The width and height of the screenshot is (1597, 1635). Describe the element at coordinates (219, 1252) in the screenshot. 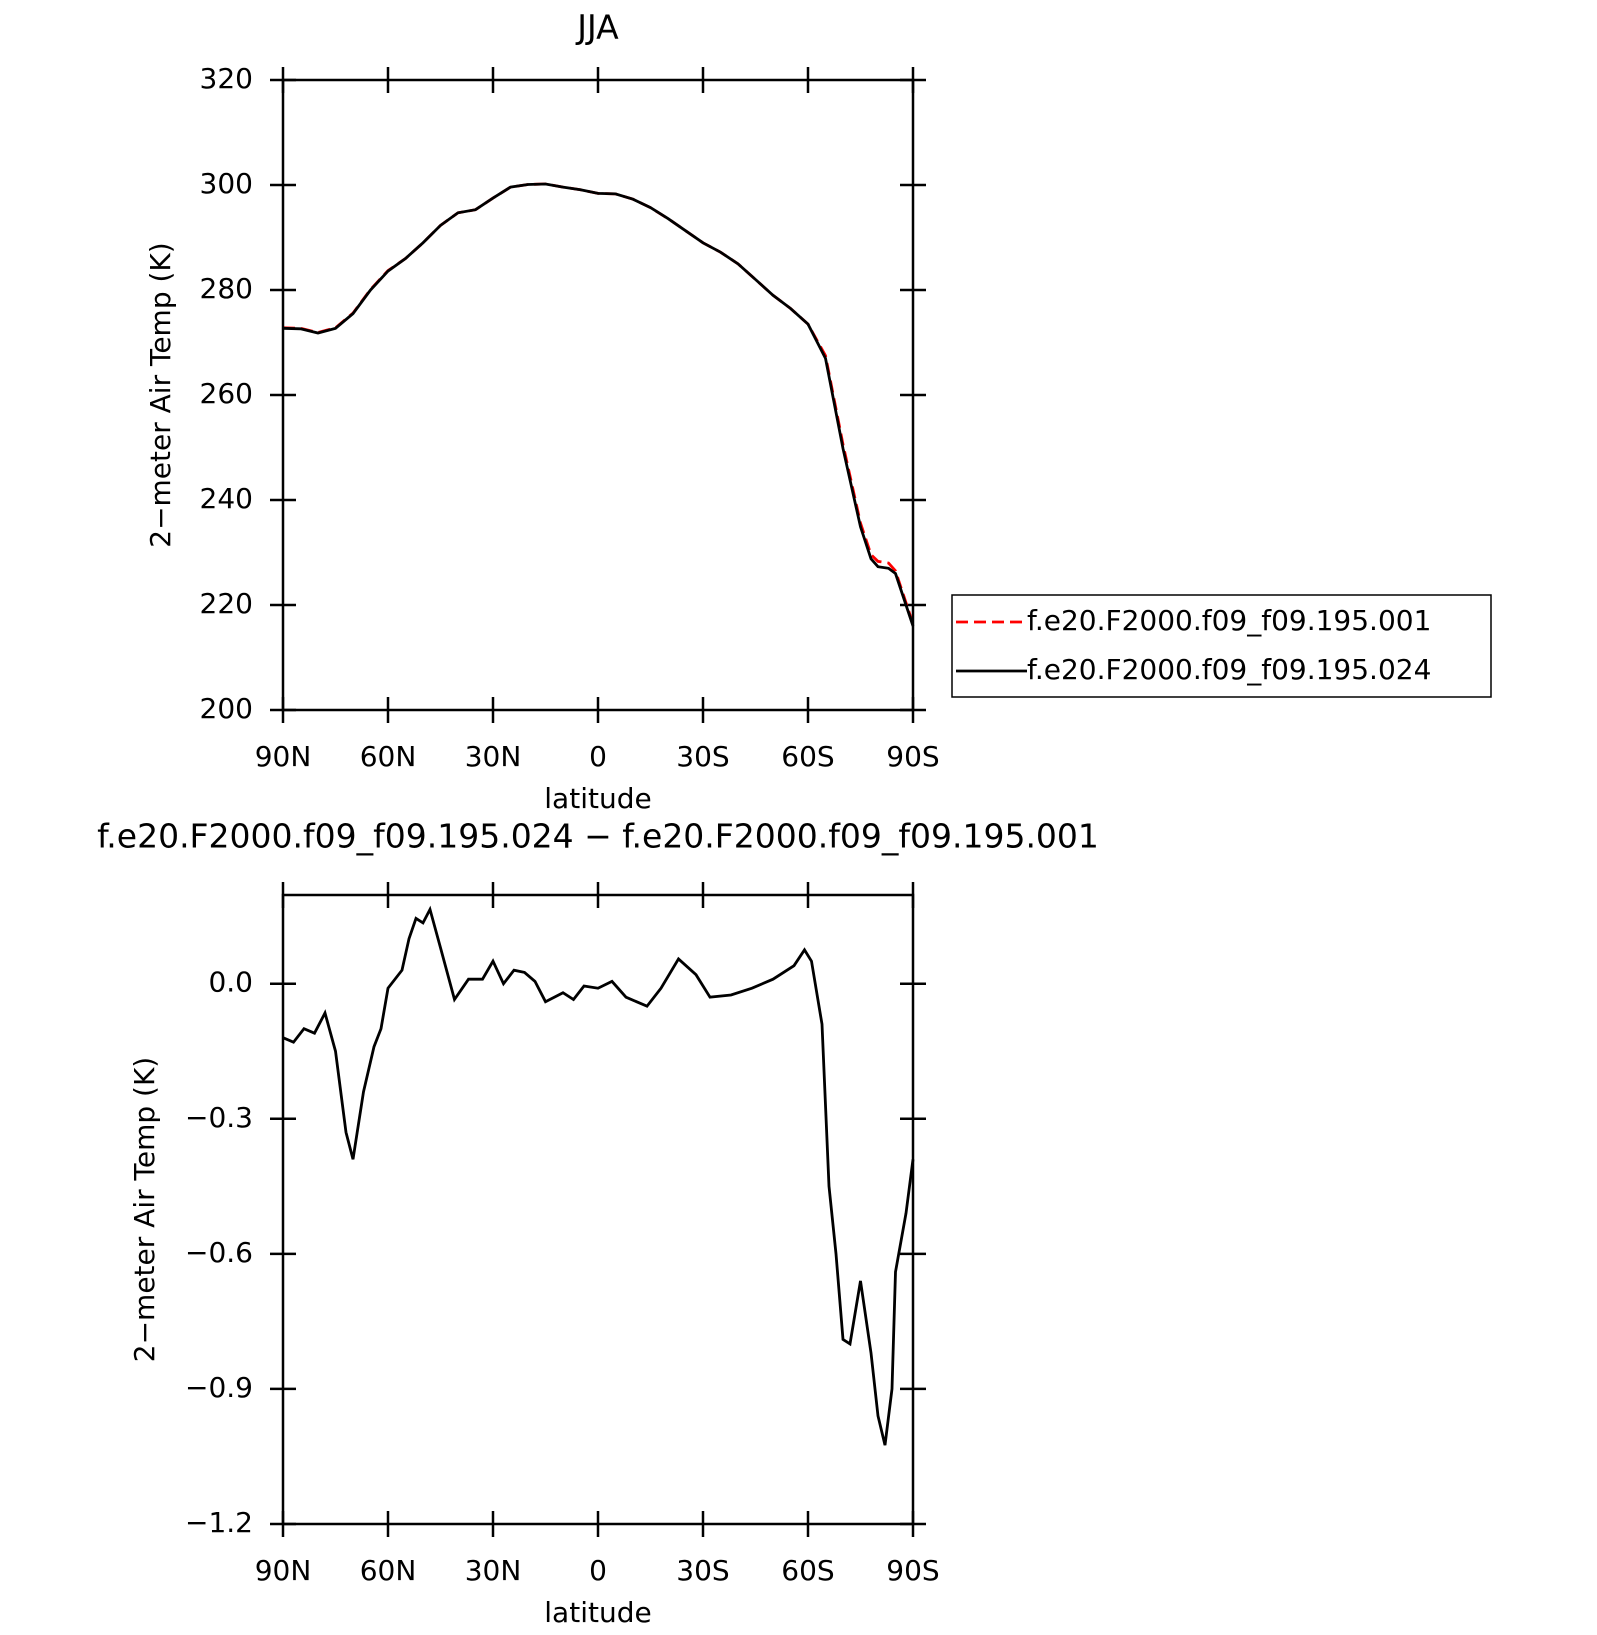

I see `y-tick-label: −0.6` at that location.